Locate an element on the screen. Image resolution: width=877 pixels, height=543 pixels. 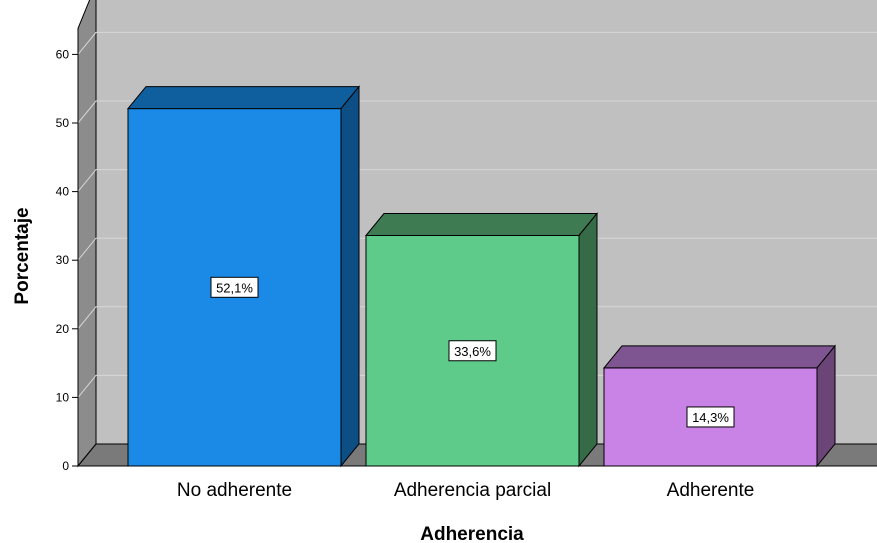
y-tick-label: 40 is located at coordinates (63, 192).